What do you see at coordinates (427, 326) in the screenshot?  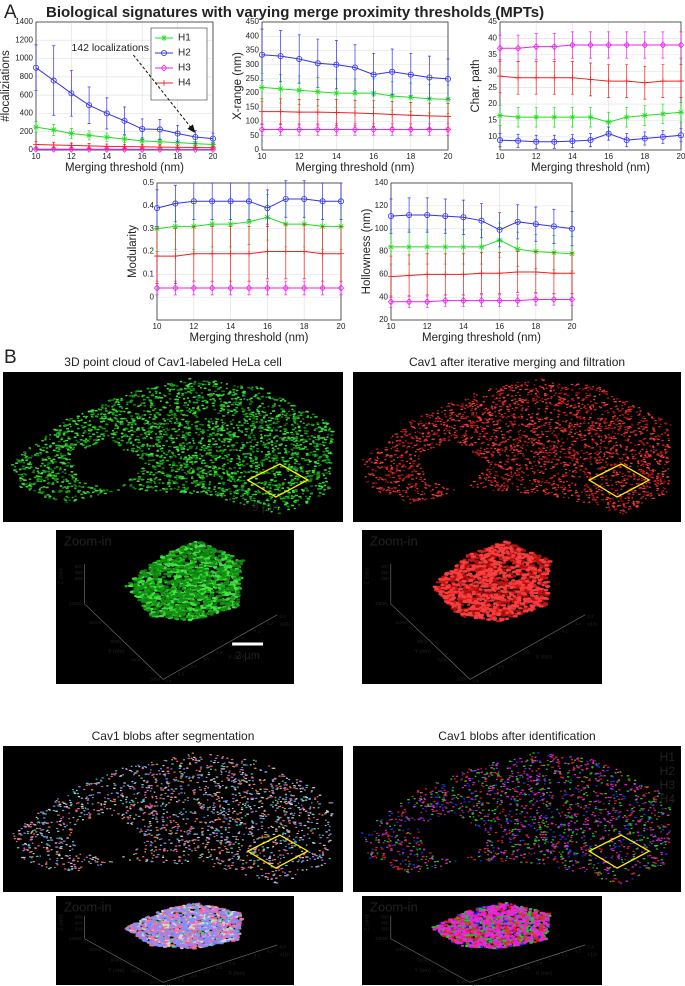 I see `x-tick-label: 12` at bounding box center [427, 326].